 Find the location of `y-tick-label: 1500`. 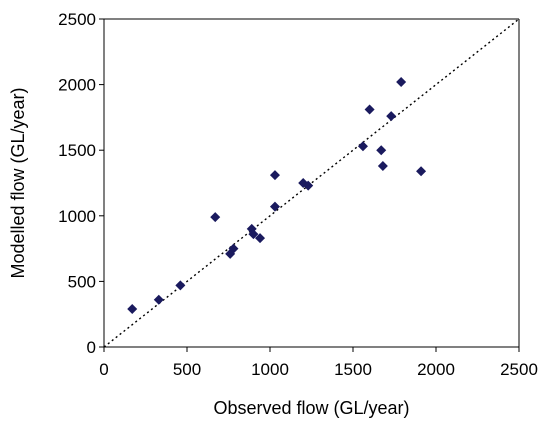

y-tick-label: 1500 is located at coordinates (77, 150).